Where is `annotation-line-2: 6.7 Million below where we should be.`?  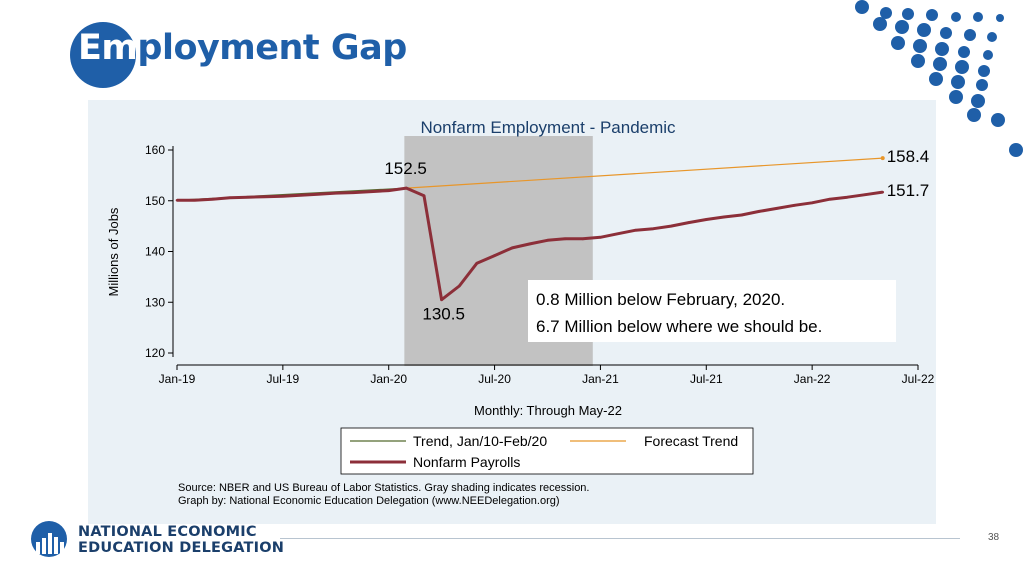
annotation-line-2: 6.7 Million below where we should be. is located at coordinates (679, 326).